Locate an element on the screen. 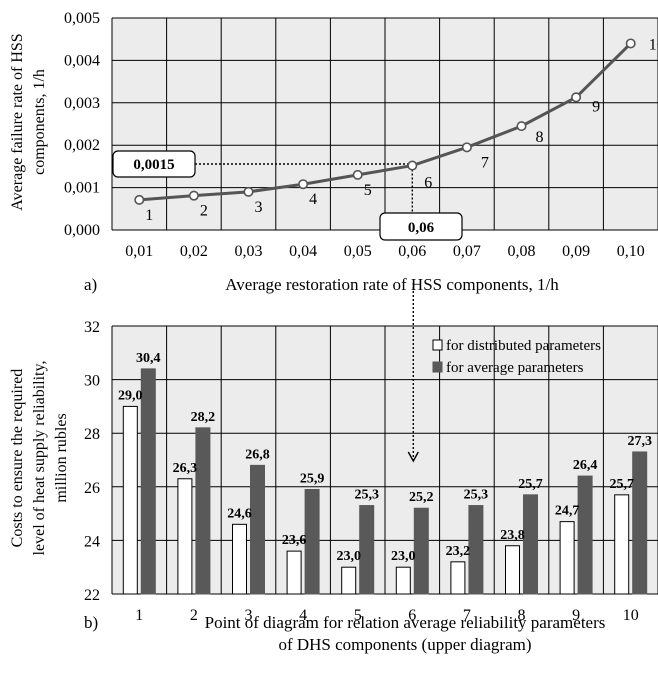  annotation-x-box is located at coordinates (421, 226).